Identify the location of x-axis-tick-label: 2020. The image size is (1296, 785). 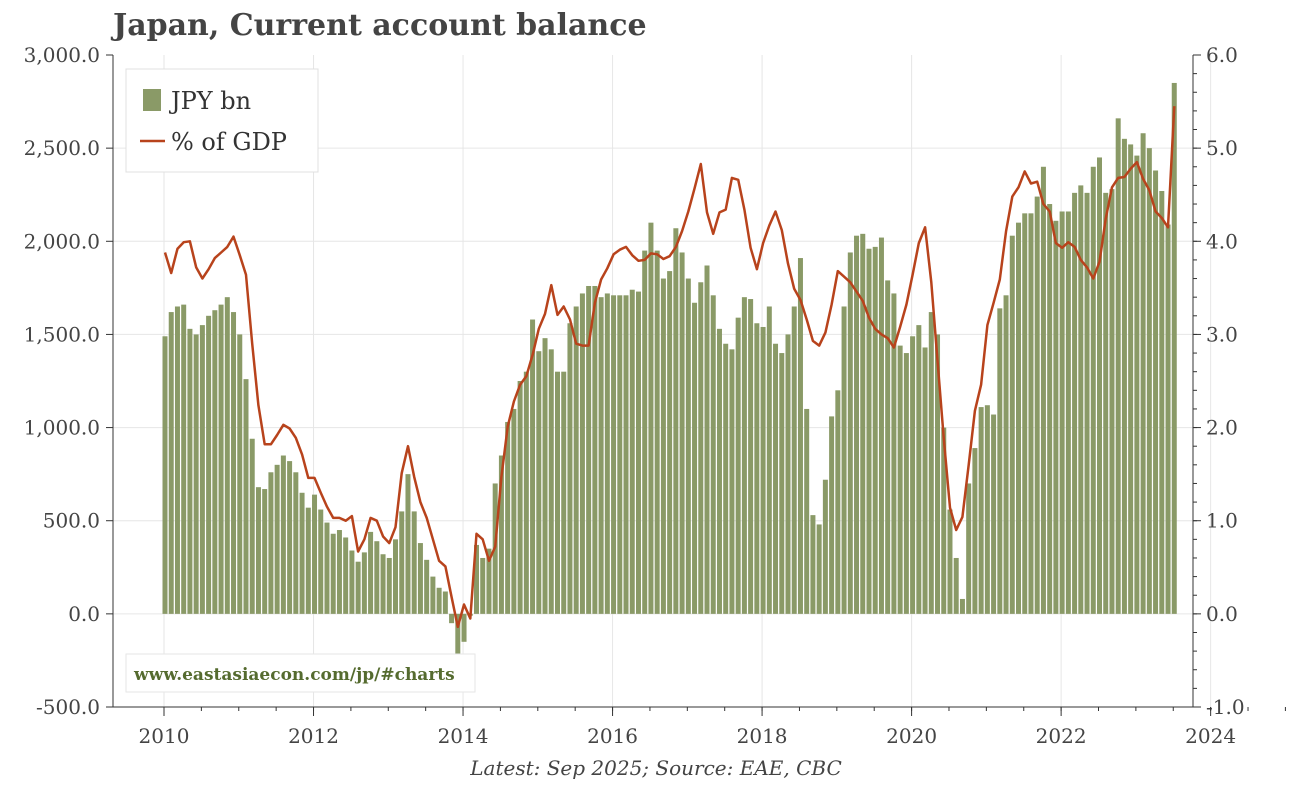
(911, 736).